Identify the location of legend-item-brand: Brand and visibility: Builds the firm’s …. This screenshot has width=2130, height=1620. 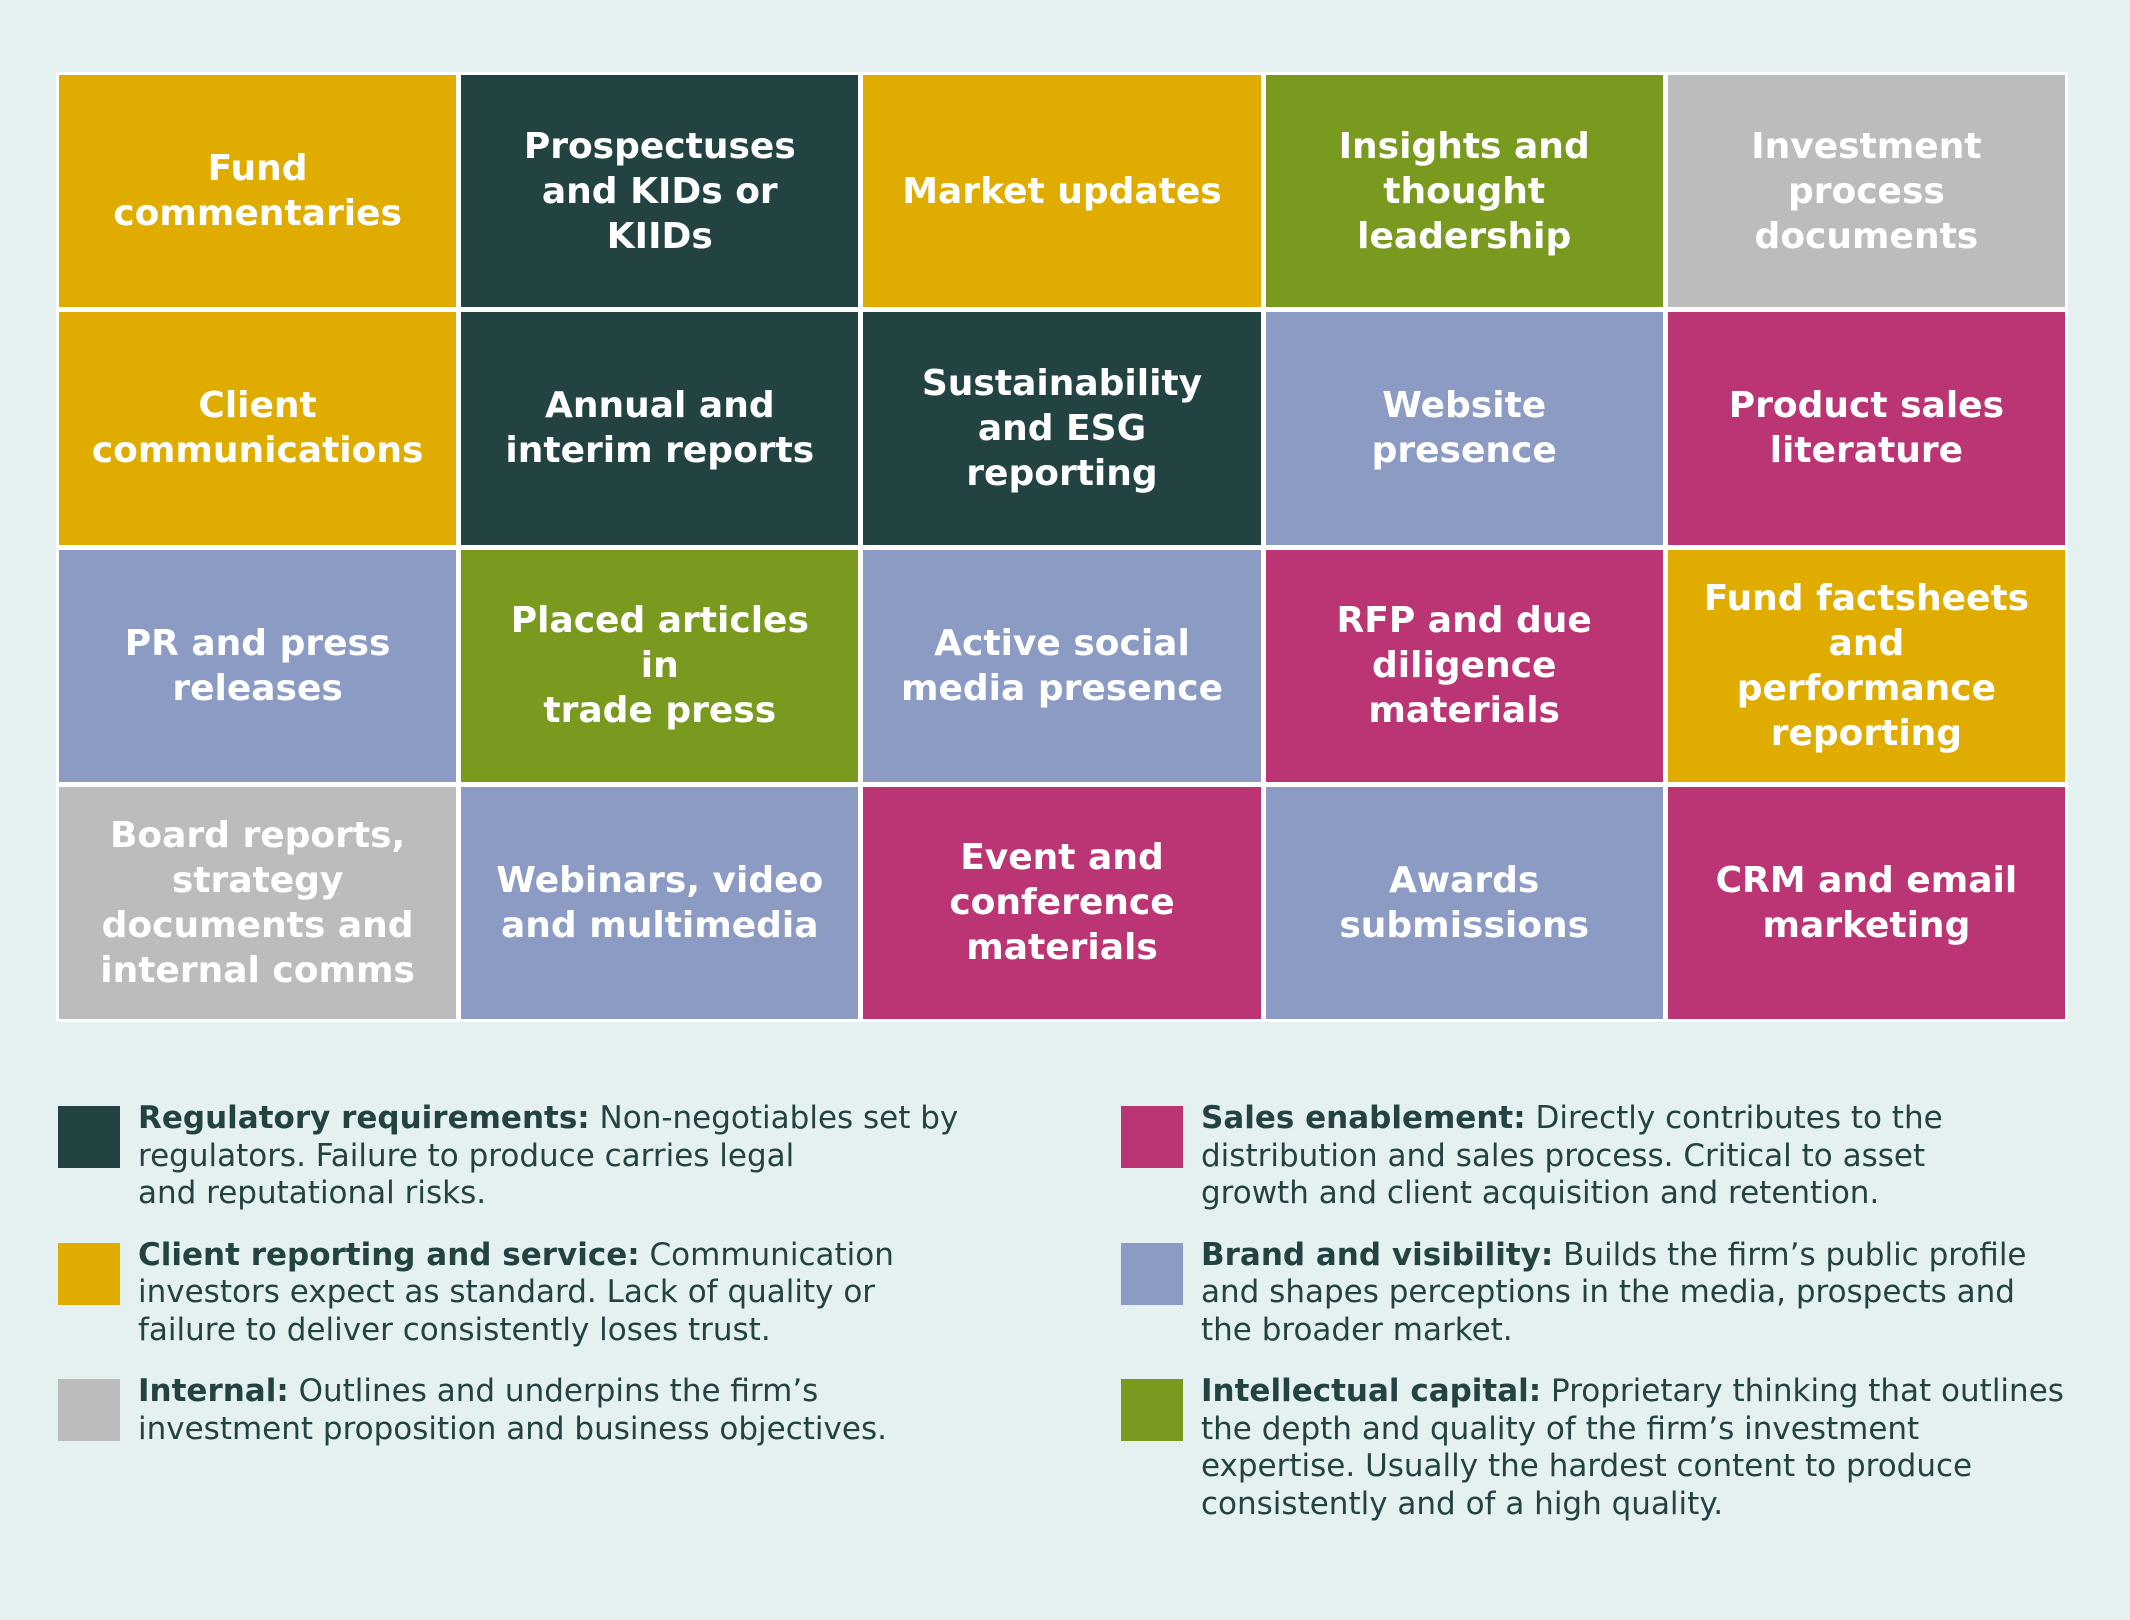
(1601, 1293).